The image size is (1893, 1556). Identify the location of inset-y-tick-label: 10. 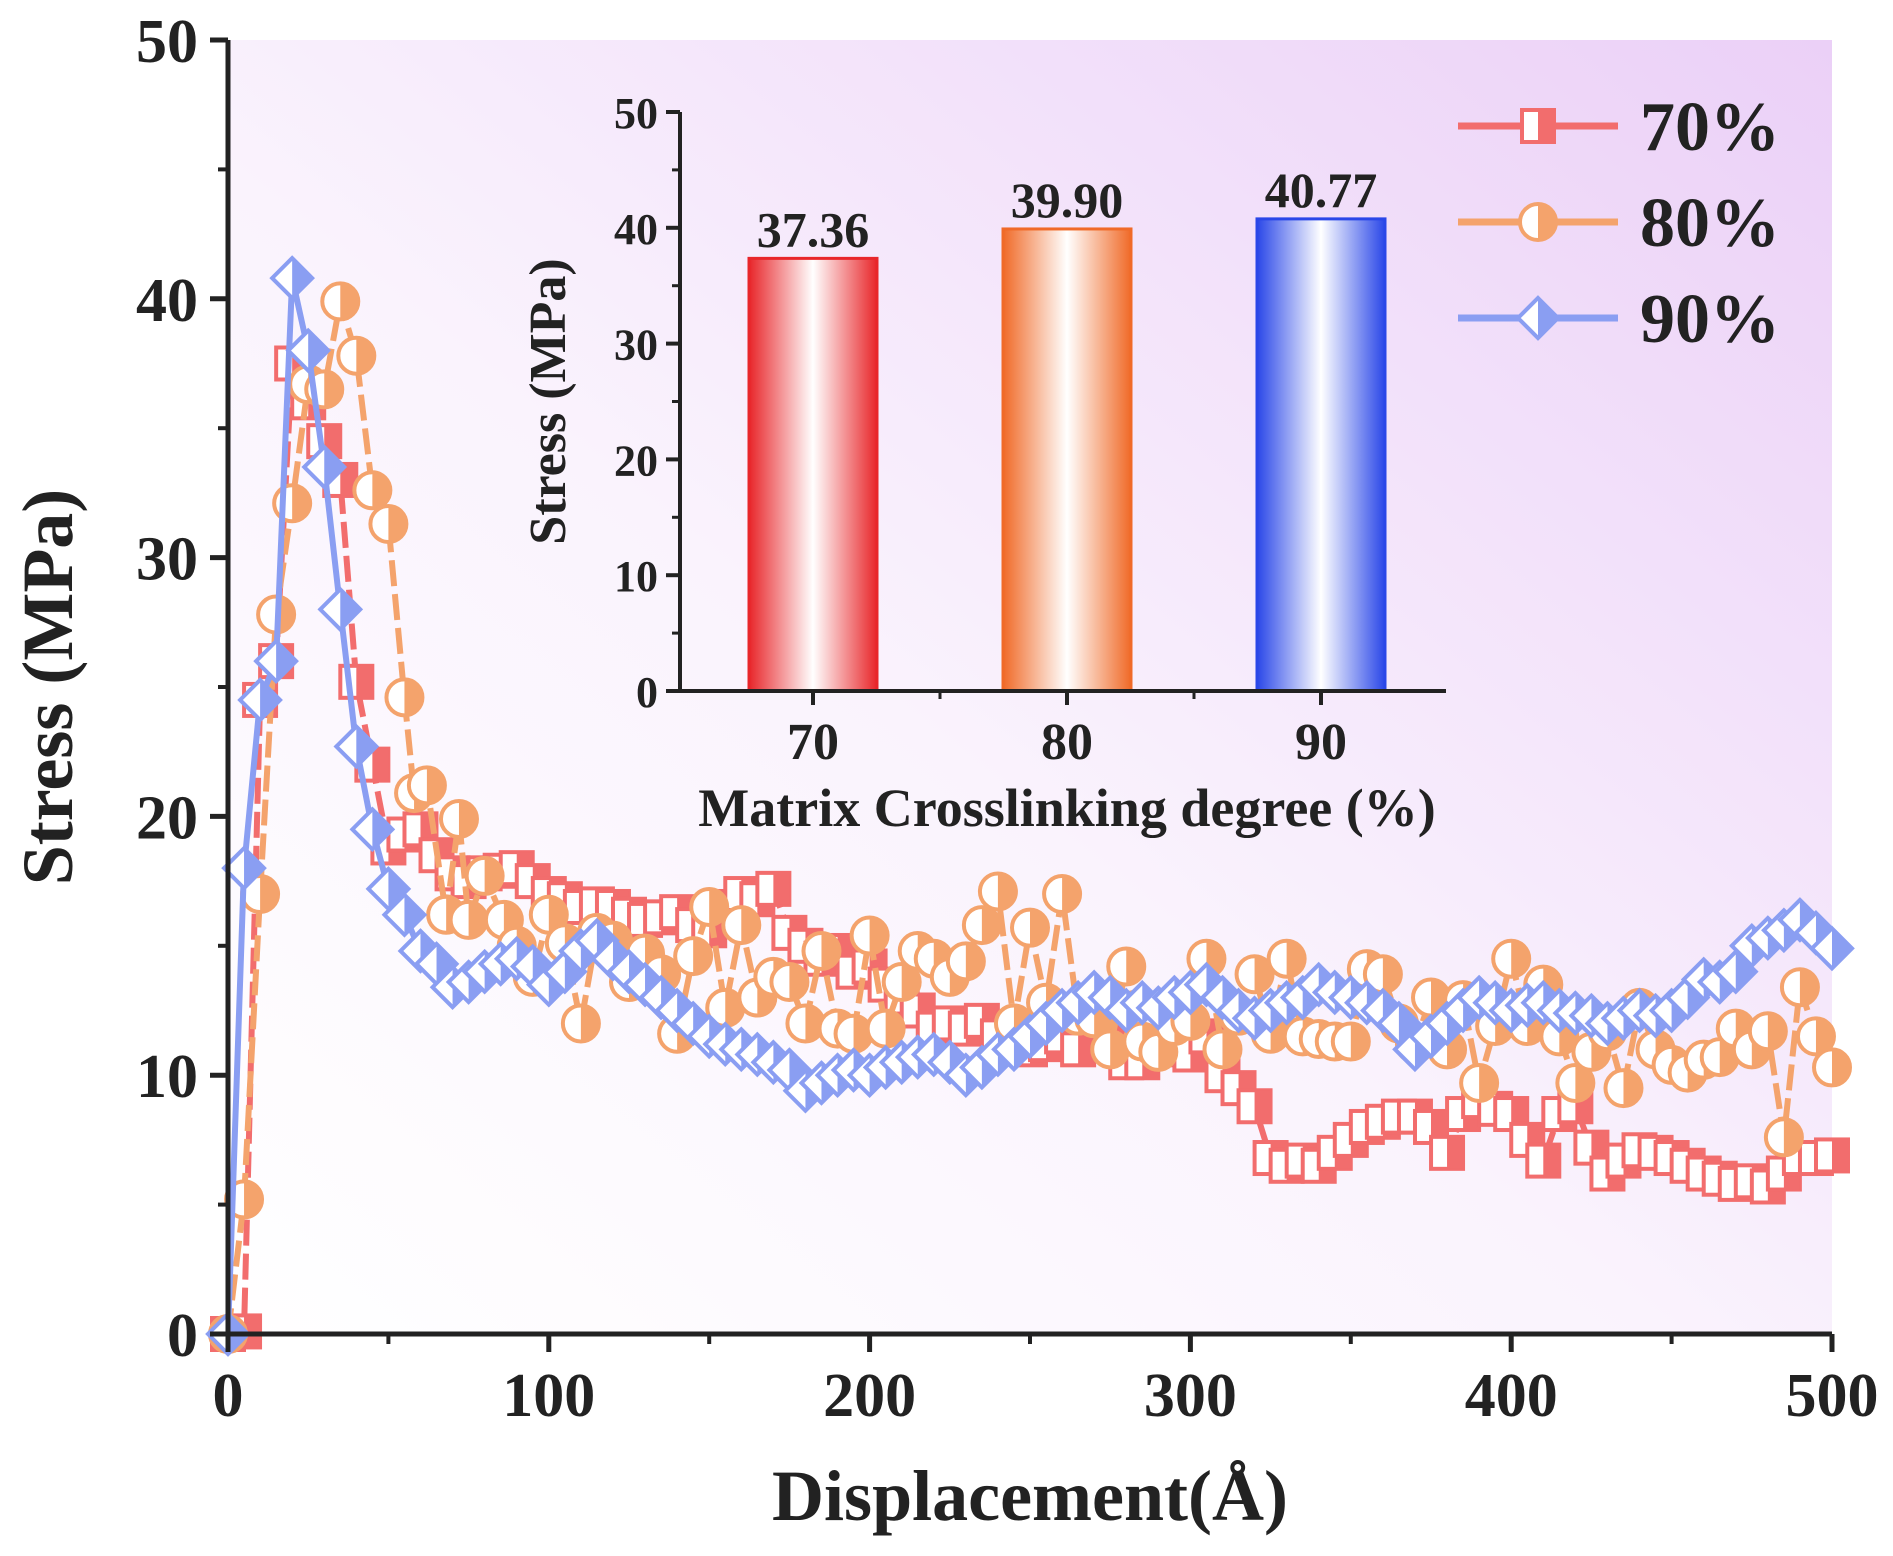
(636, 576).